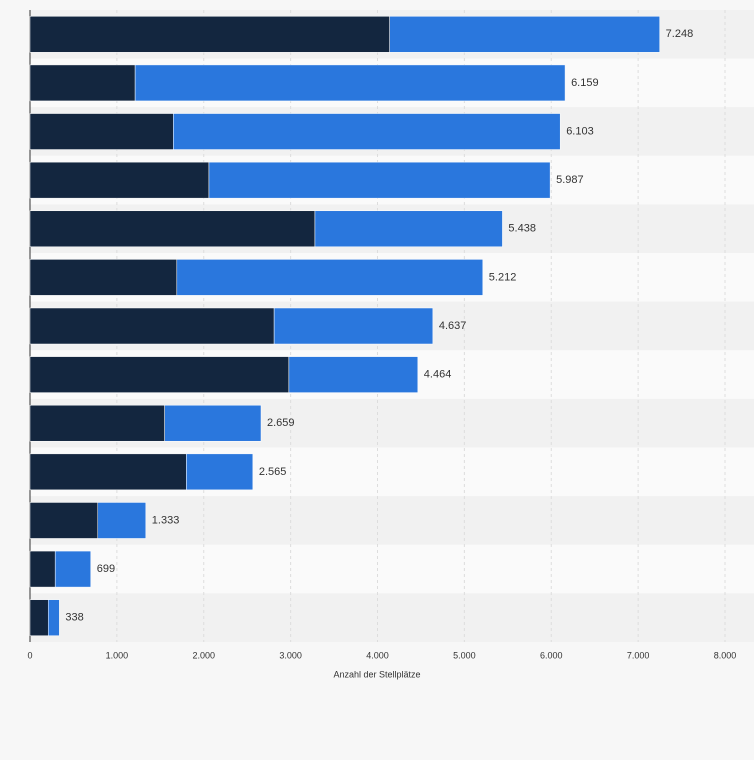  What do you see at coordinates (638, 655) in the screenshot?
I see `x-tick-label: 7.000` at bounding box center [638, 655].